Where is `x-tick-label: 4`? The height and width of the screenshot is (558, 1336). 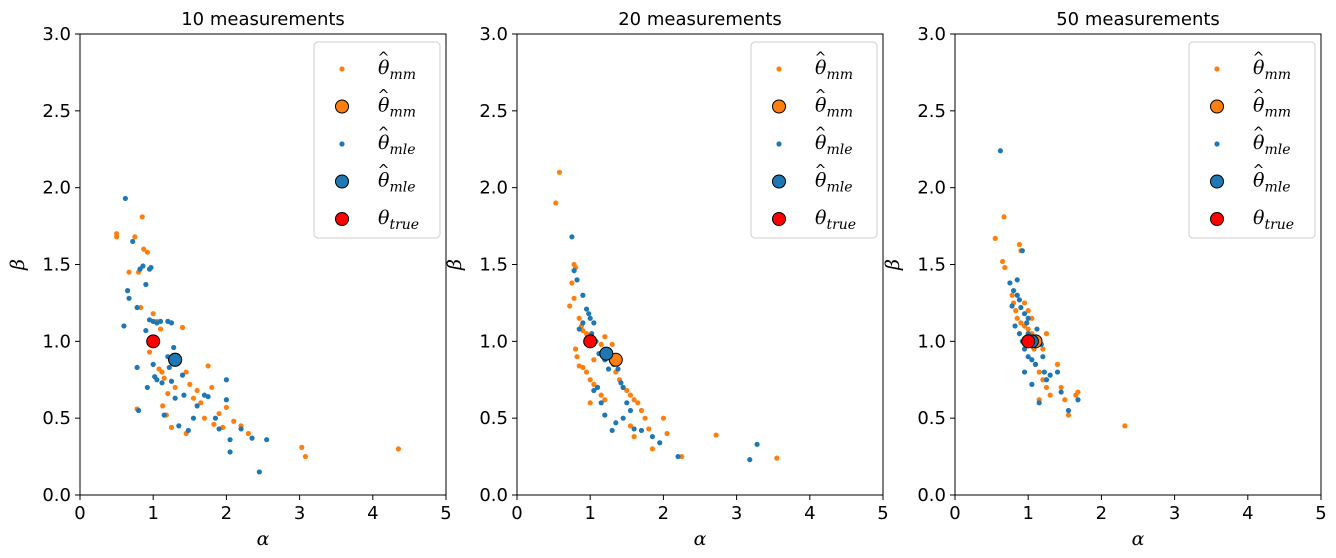 x-tick-label: 4 is located at coordinates (809, 513).